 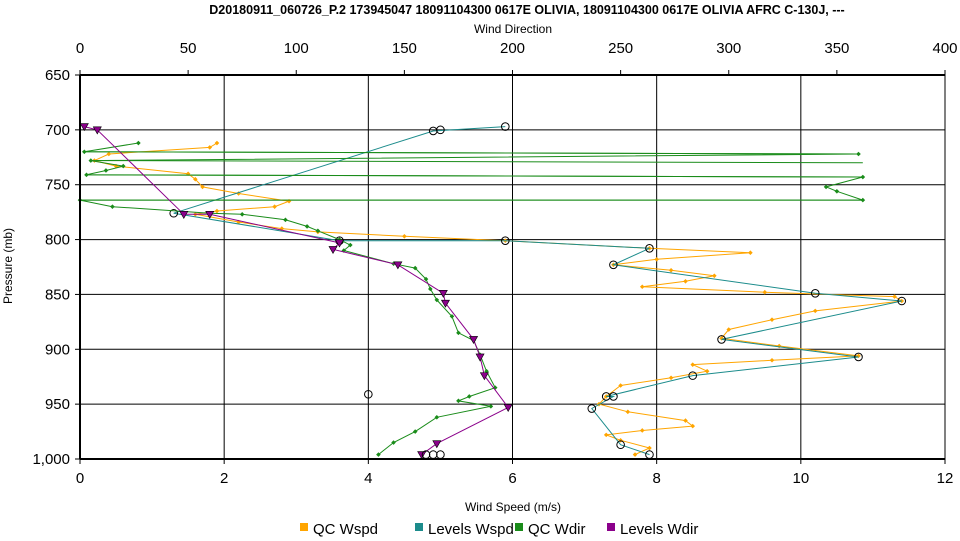 I want to click on bottom-tick-label: 6, so click(x=512, y=478).